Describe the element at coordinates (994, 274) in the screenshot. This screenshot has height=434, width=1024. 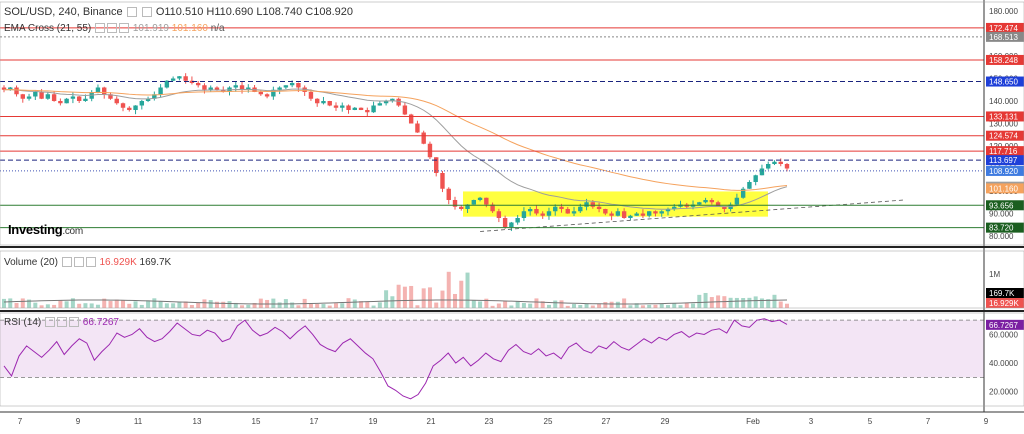
I see `volume-tick-label: 1M` at that location.